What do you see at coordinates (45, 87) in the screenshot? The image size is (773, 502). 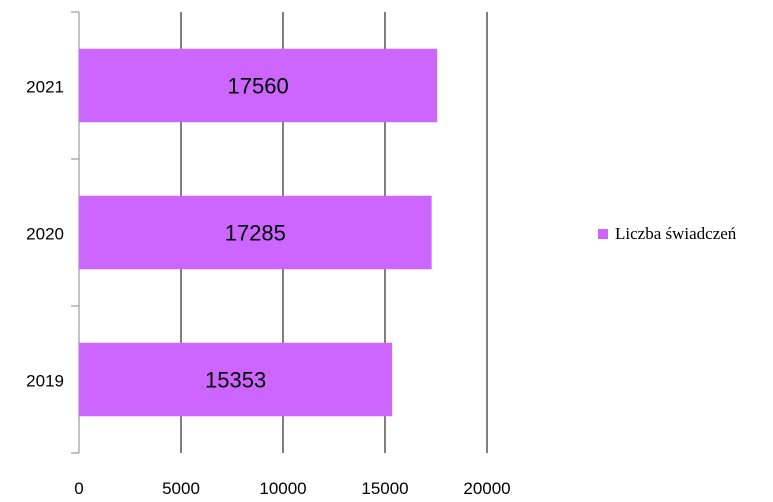 I see `y-tick-label: 2021` at bounding box center [45, 87].